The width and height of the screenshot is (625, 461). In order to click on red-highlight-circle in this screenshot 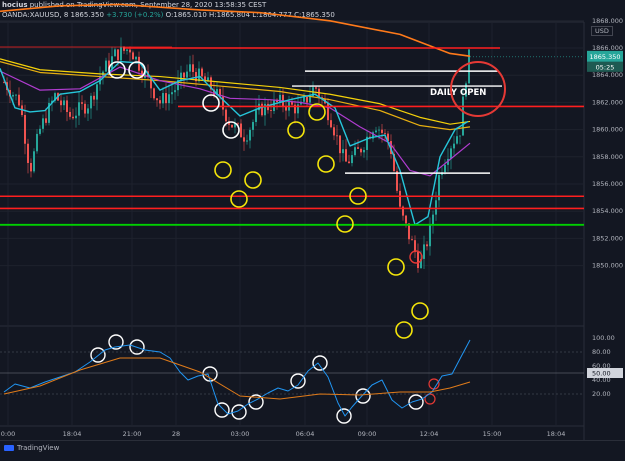, I will do `click(478, 89)`.